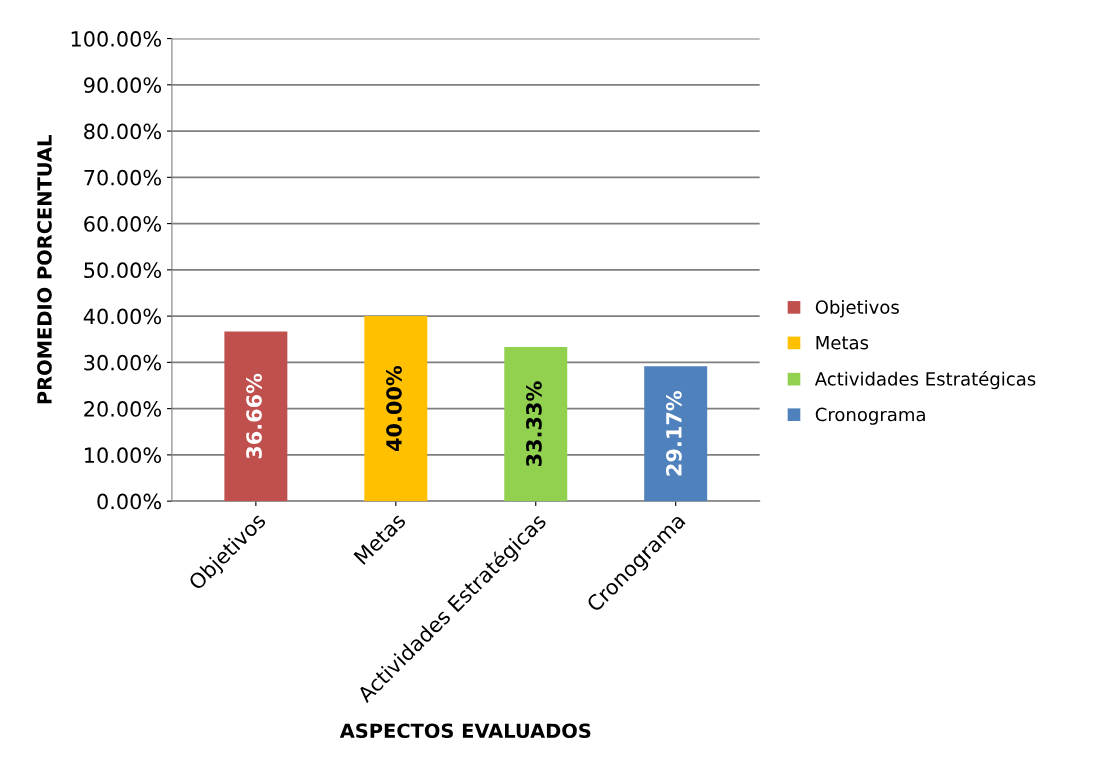 This screenshot has height=771, width=1109. Describe the element at coordinates (123, 131) in the screenshot. I see `y-tick-label: 80.00%` at that location.